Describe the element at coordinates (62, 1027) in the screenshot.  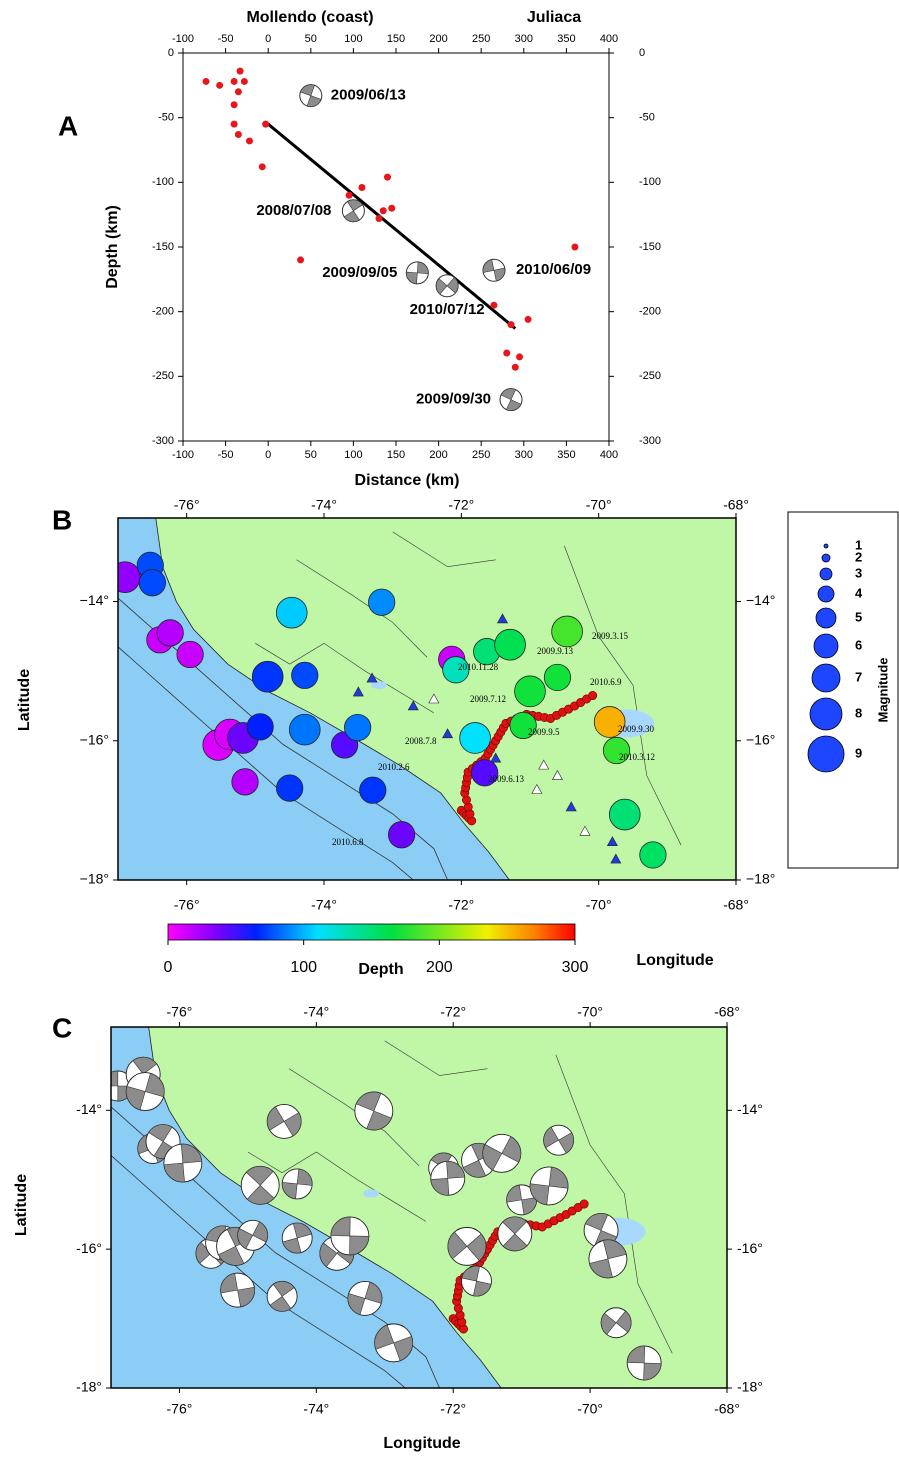
I see `panel-label: C` at that location.